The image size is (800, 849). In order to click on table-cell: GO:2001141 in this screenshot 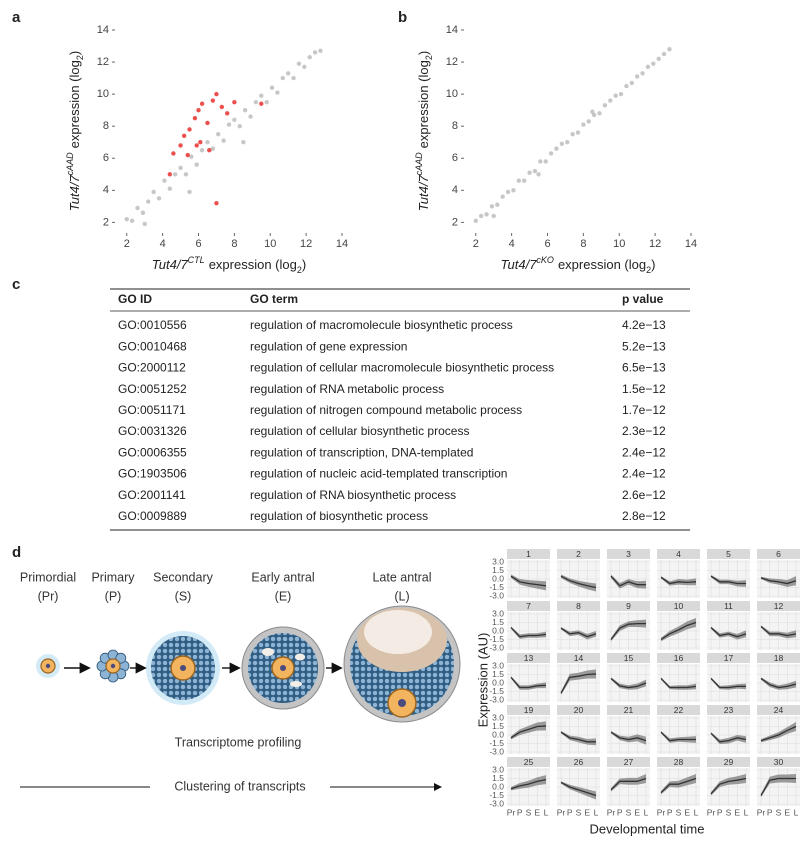, I will do `click(152, 495)`.